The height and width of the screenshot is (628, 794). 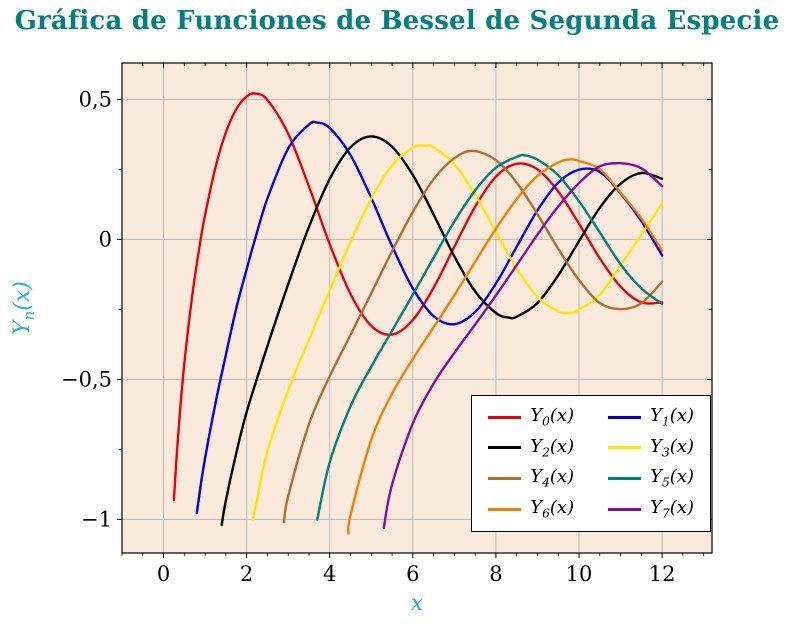 I want to click on legend-line-sample-Y6, so click(x=505, y=510).